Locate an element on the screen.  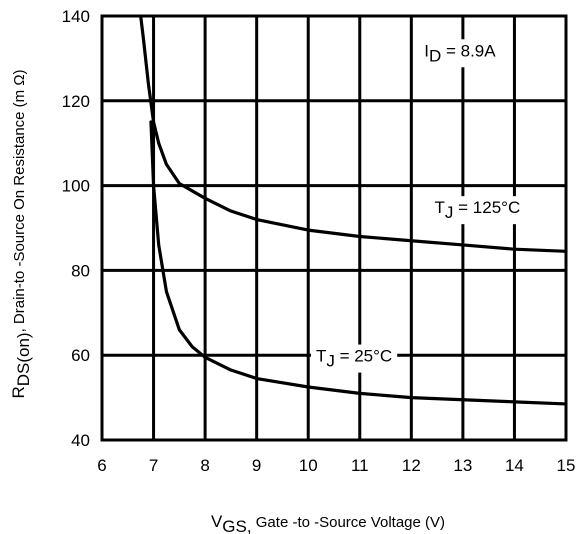
x-axis-title: VGS, Gate -to -Source Voltage (V) is located at coordinates (328, 523).